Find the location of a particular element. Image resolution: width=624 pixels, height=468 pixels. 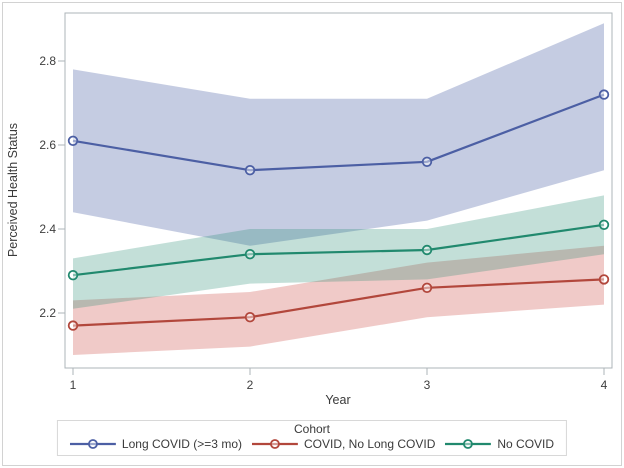

legend-item-label: COVID, No Long COVID is located at coordinates (369, 444).